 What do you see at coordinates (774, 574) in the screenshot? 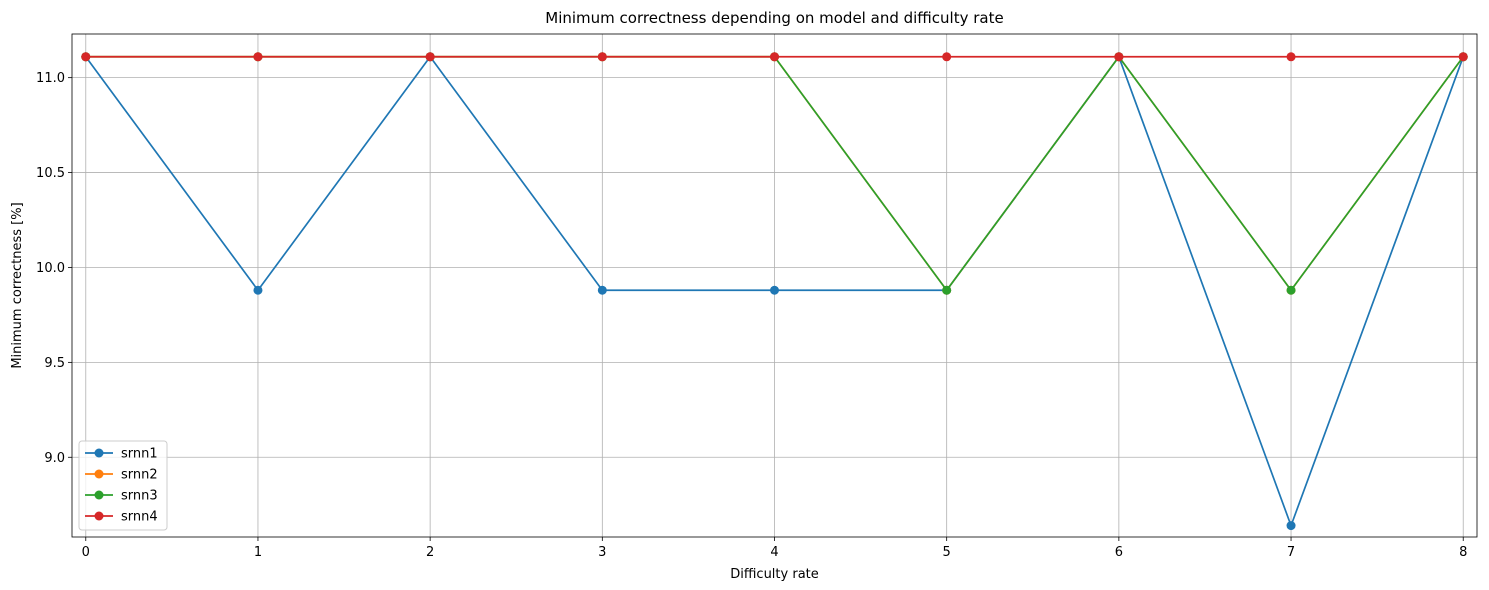
I see `x-axis-label: Difficulty rate` at bounding box center [774, 574].